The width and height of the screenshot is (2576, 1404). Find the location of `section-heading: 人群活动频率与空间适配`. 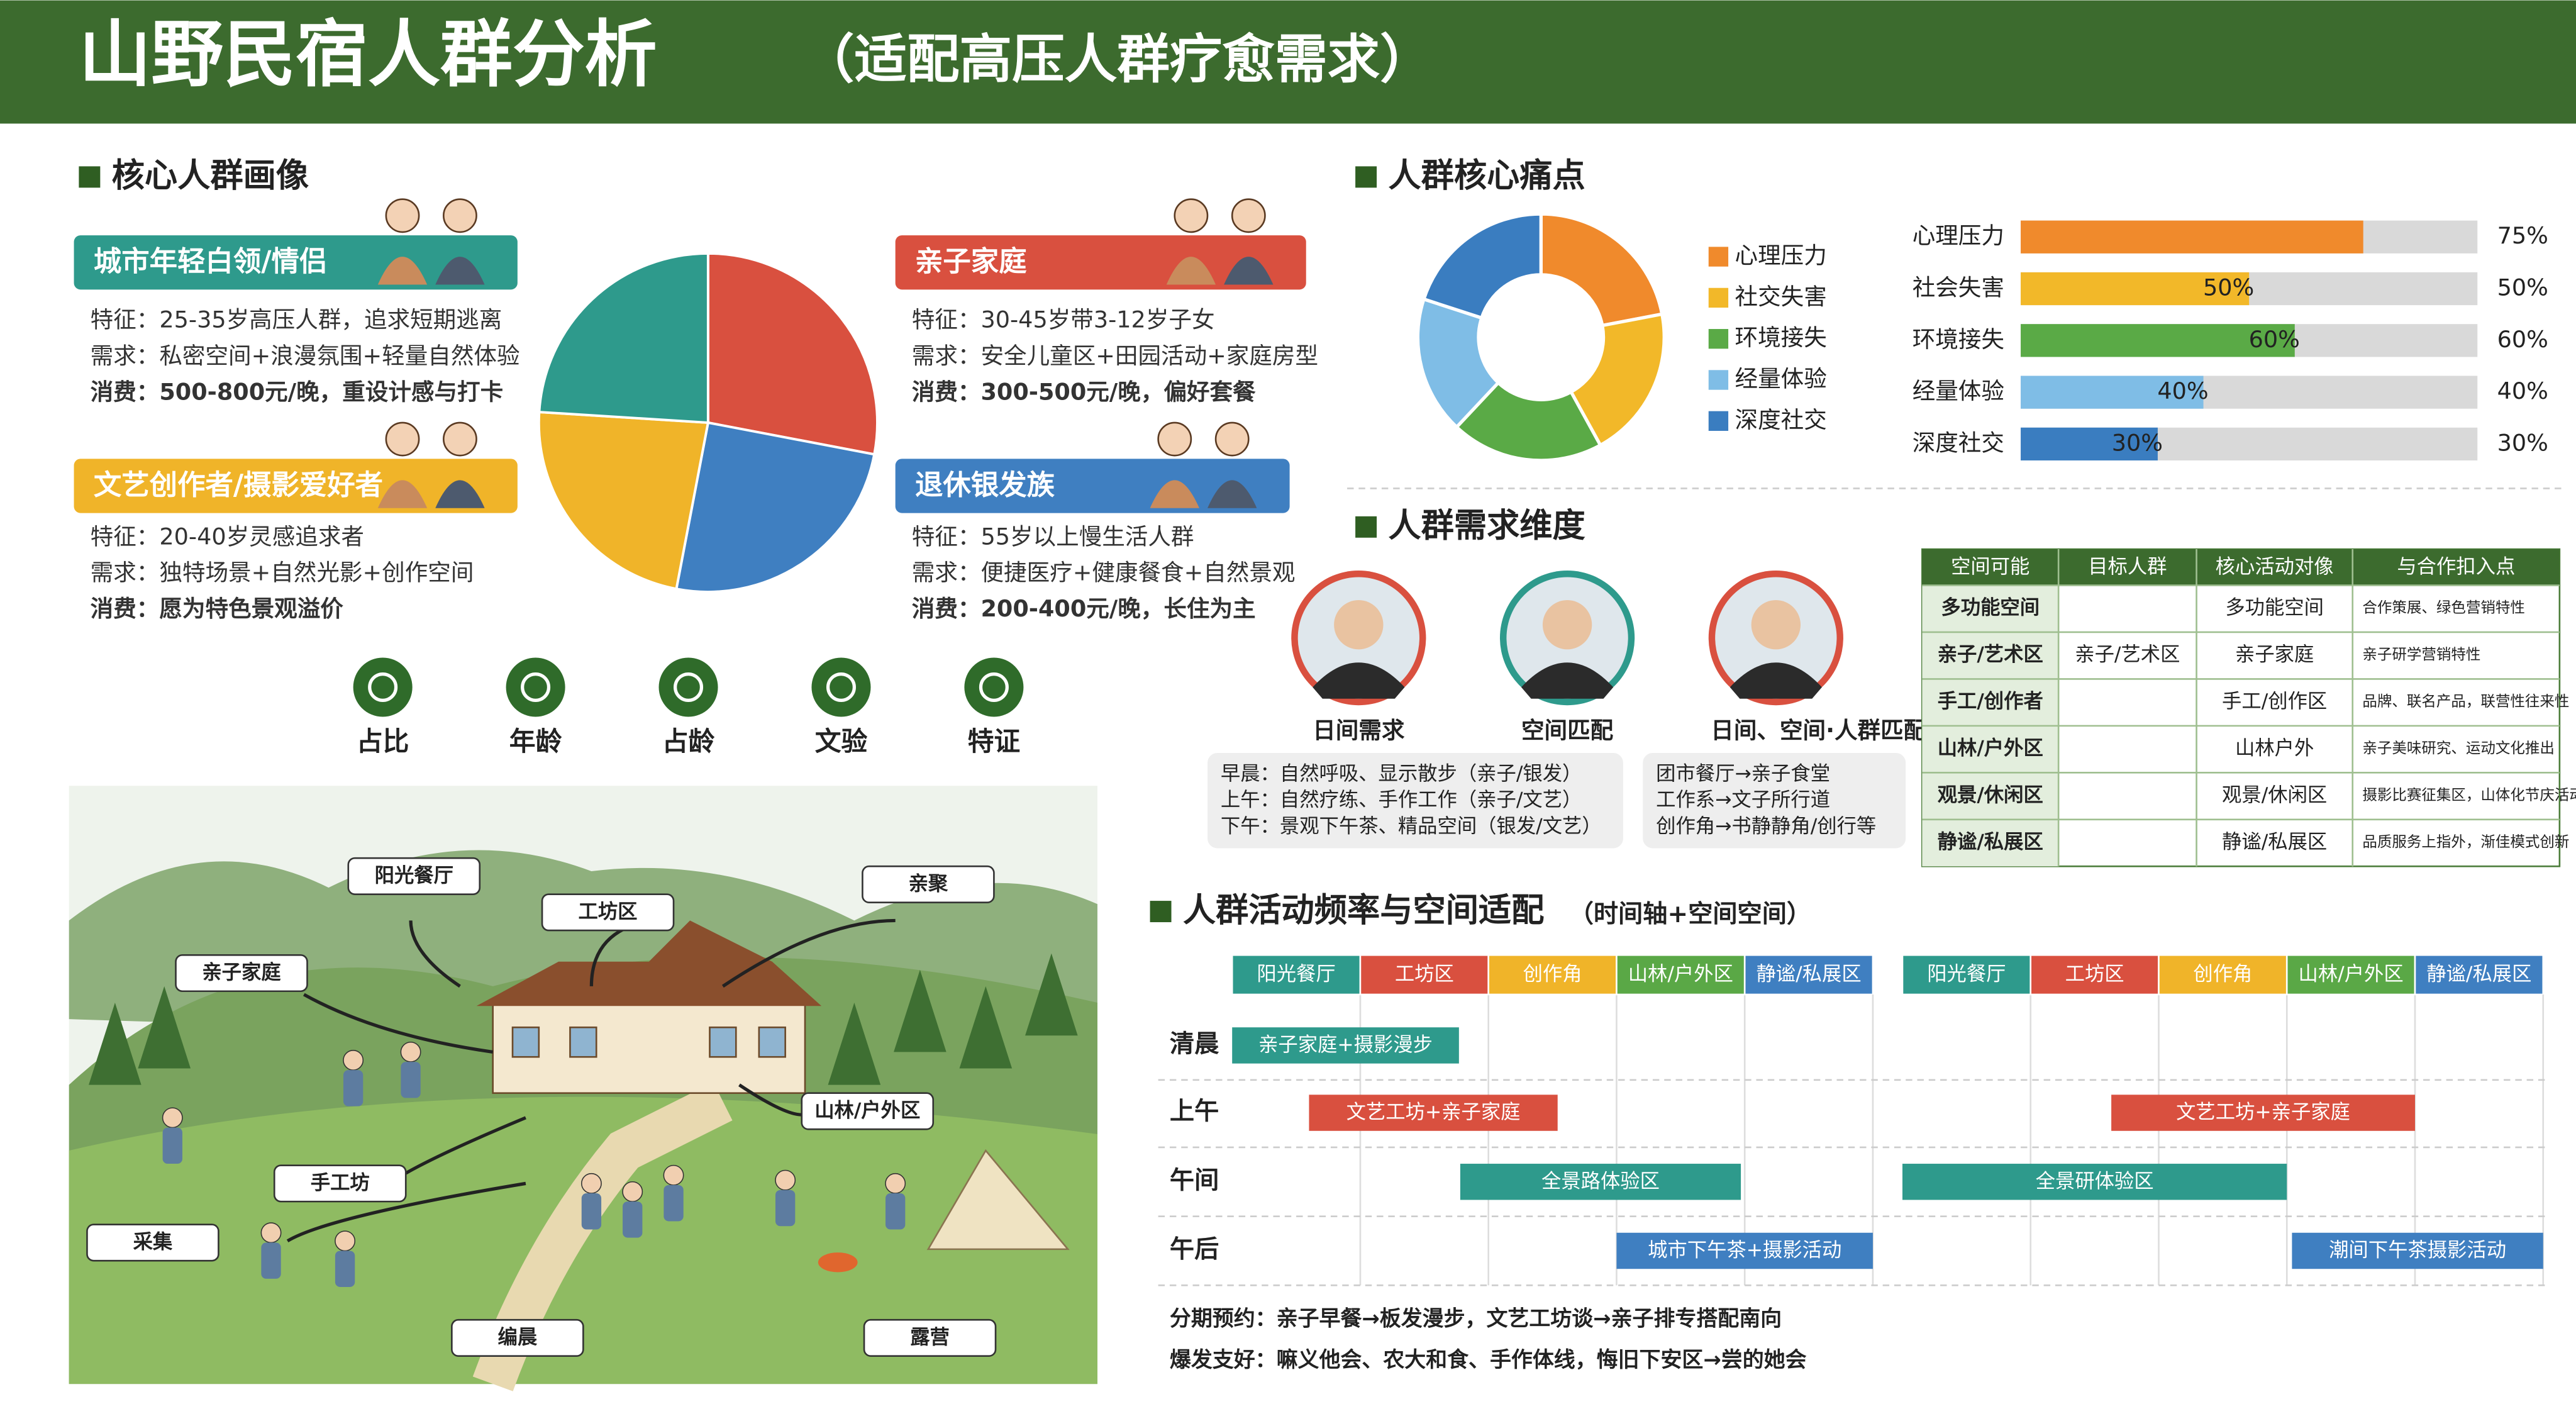

section-heading: 人群活动频率与空间适配 is located at coordinates (1364, 910).